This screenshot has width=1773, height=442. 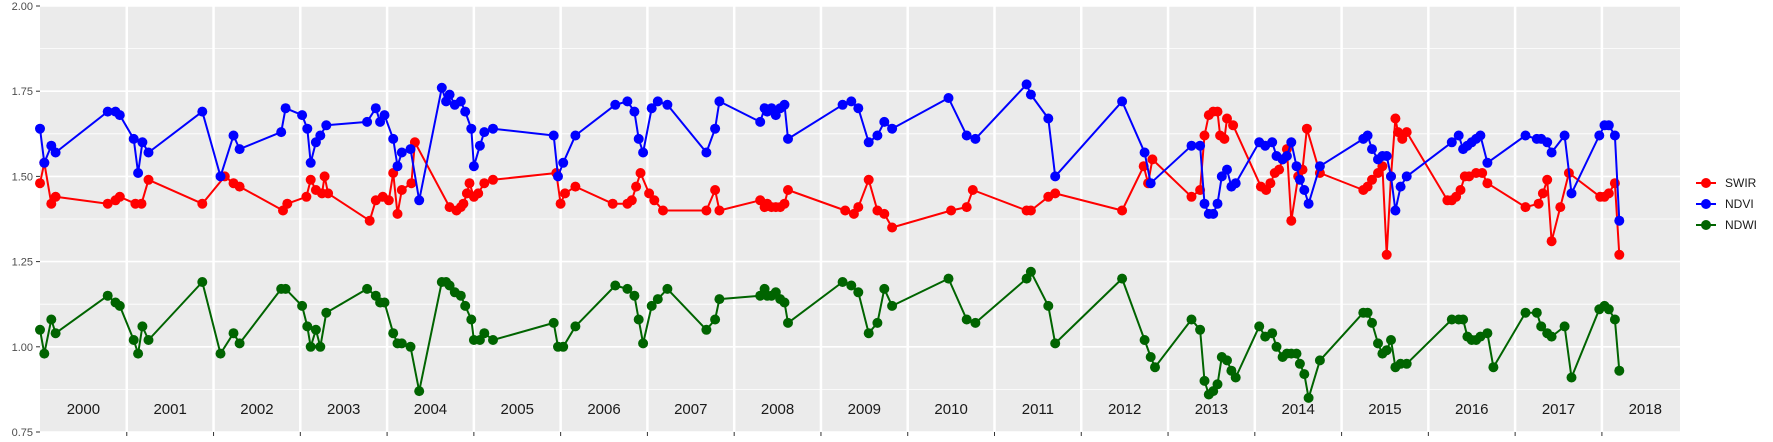 What do you see at coordinates (1726, 204) in the screenshot?
I see `legend: SWIR NDVI NDWI` at bounding box center [1726, 204].